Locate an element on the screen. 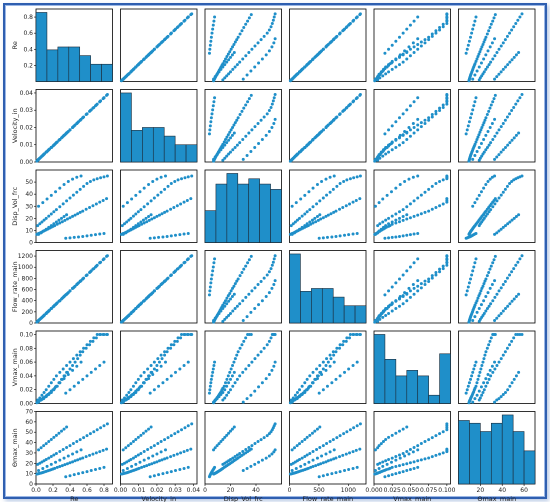 The width and height of the screenshot is (550, 502). y-tick-label-vmax-main: 0.08 is located at coordinates (27, 348).